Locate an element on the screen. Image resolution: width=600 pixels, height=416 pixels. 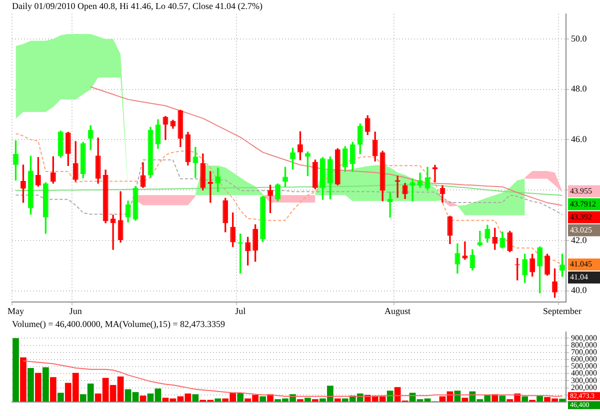
y-tick-label: 42.0 is located at coordinates (579, 239).